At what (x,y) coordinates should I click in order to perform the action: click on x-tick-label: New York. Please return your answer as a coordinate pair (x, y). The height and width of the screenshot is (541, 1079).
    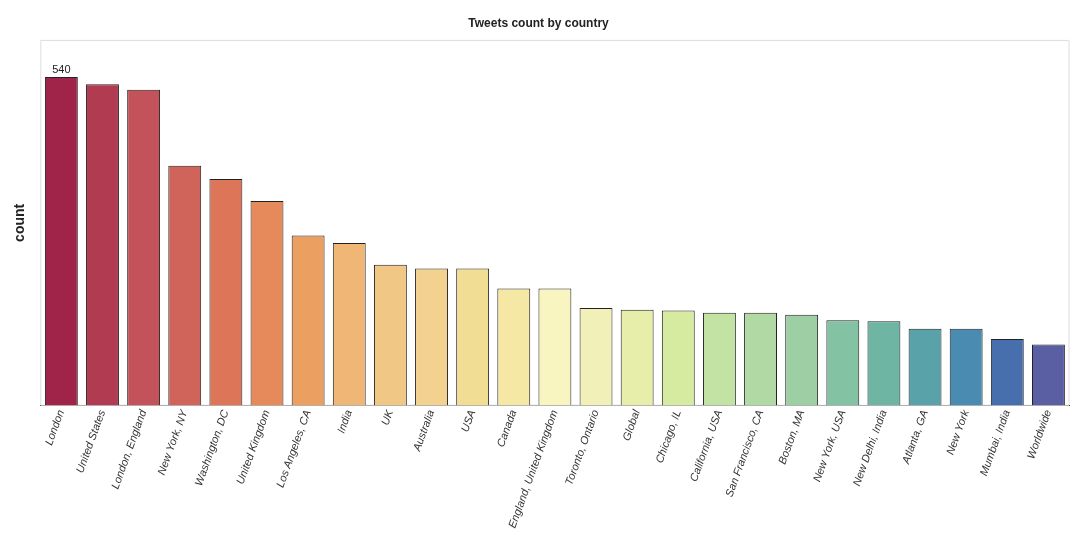
    Looking at the image, I should click on (957, 432).